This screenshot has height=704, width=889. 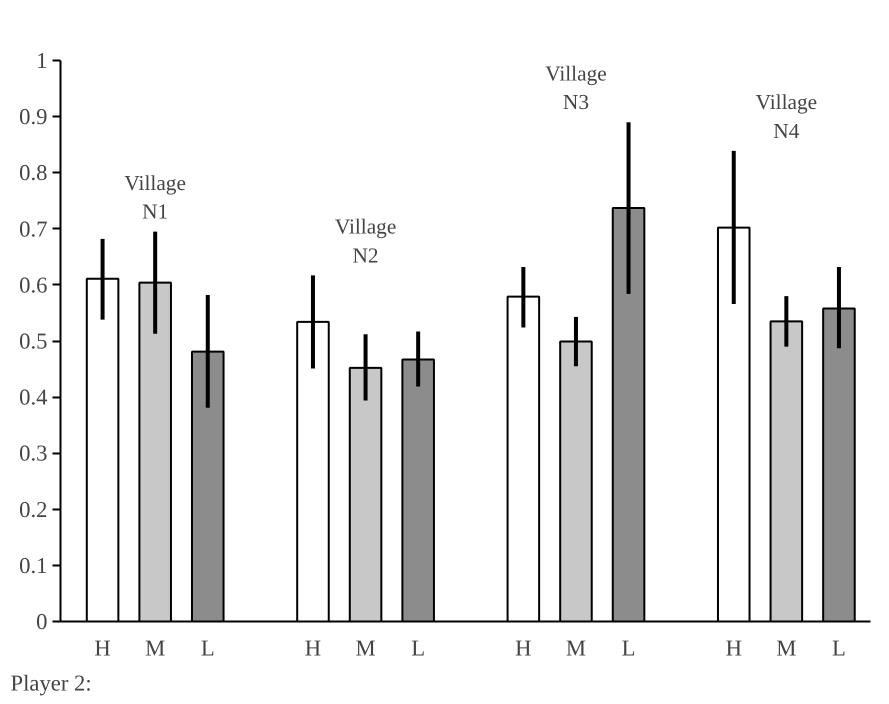 I want to click on y-tick-label: 0.1, so click(x=33, y=565).